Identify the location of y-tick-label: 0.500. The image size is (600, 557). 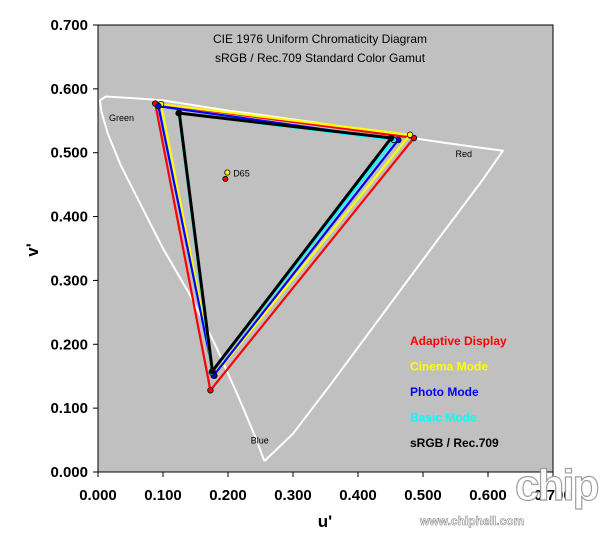
(69, 153).